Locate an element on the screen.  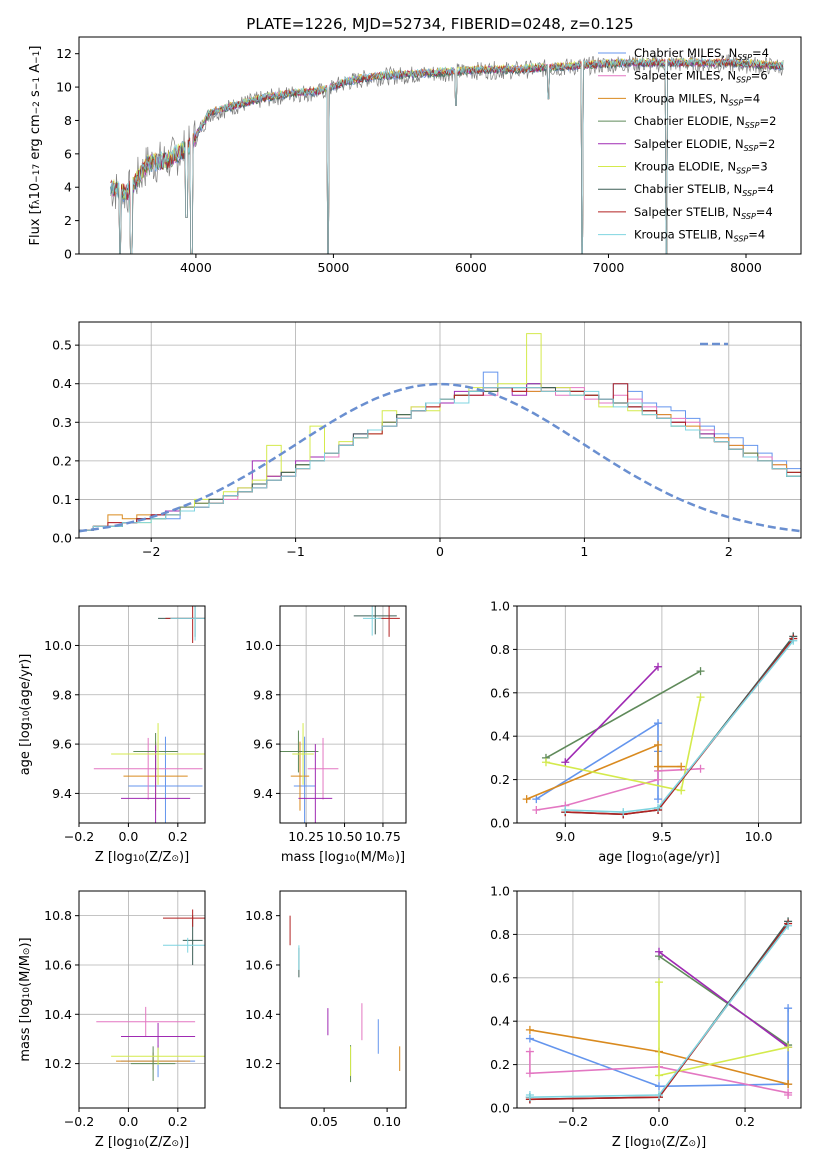
mass_vs_Z-y-tick-label: 10.6 is located at coordinates (58, 964).